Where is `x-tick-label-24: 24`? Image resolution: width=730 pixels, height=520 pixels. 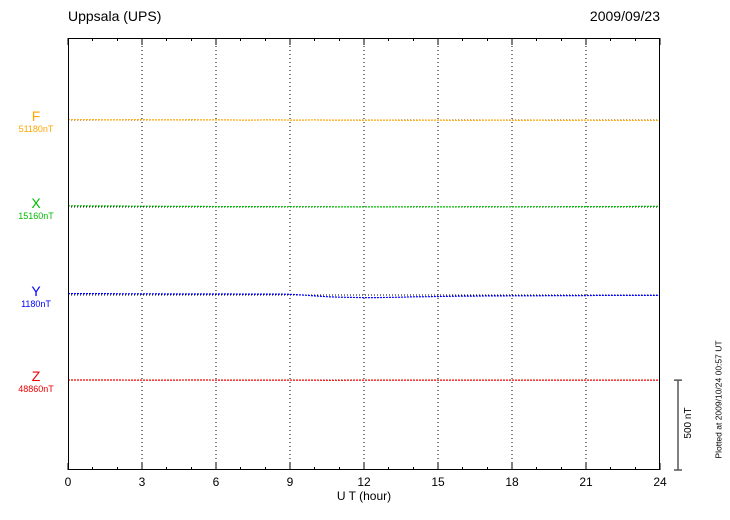 x-tick-label-24: 24 is located at coordinates (660, 482).